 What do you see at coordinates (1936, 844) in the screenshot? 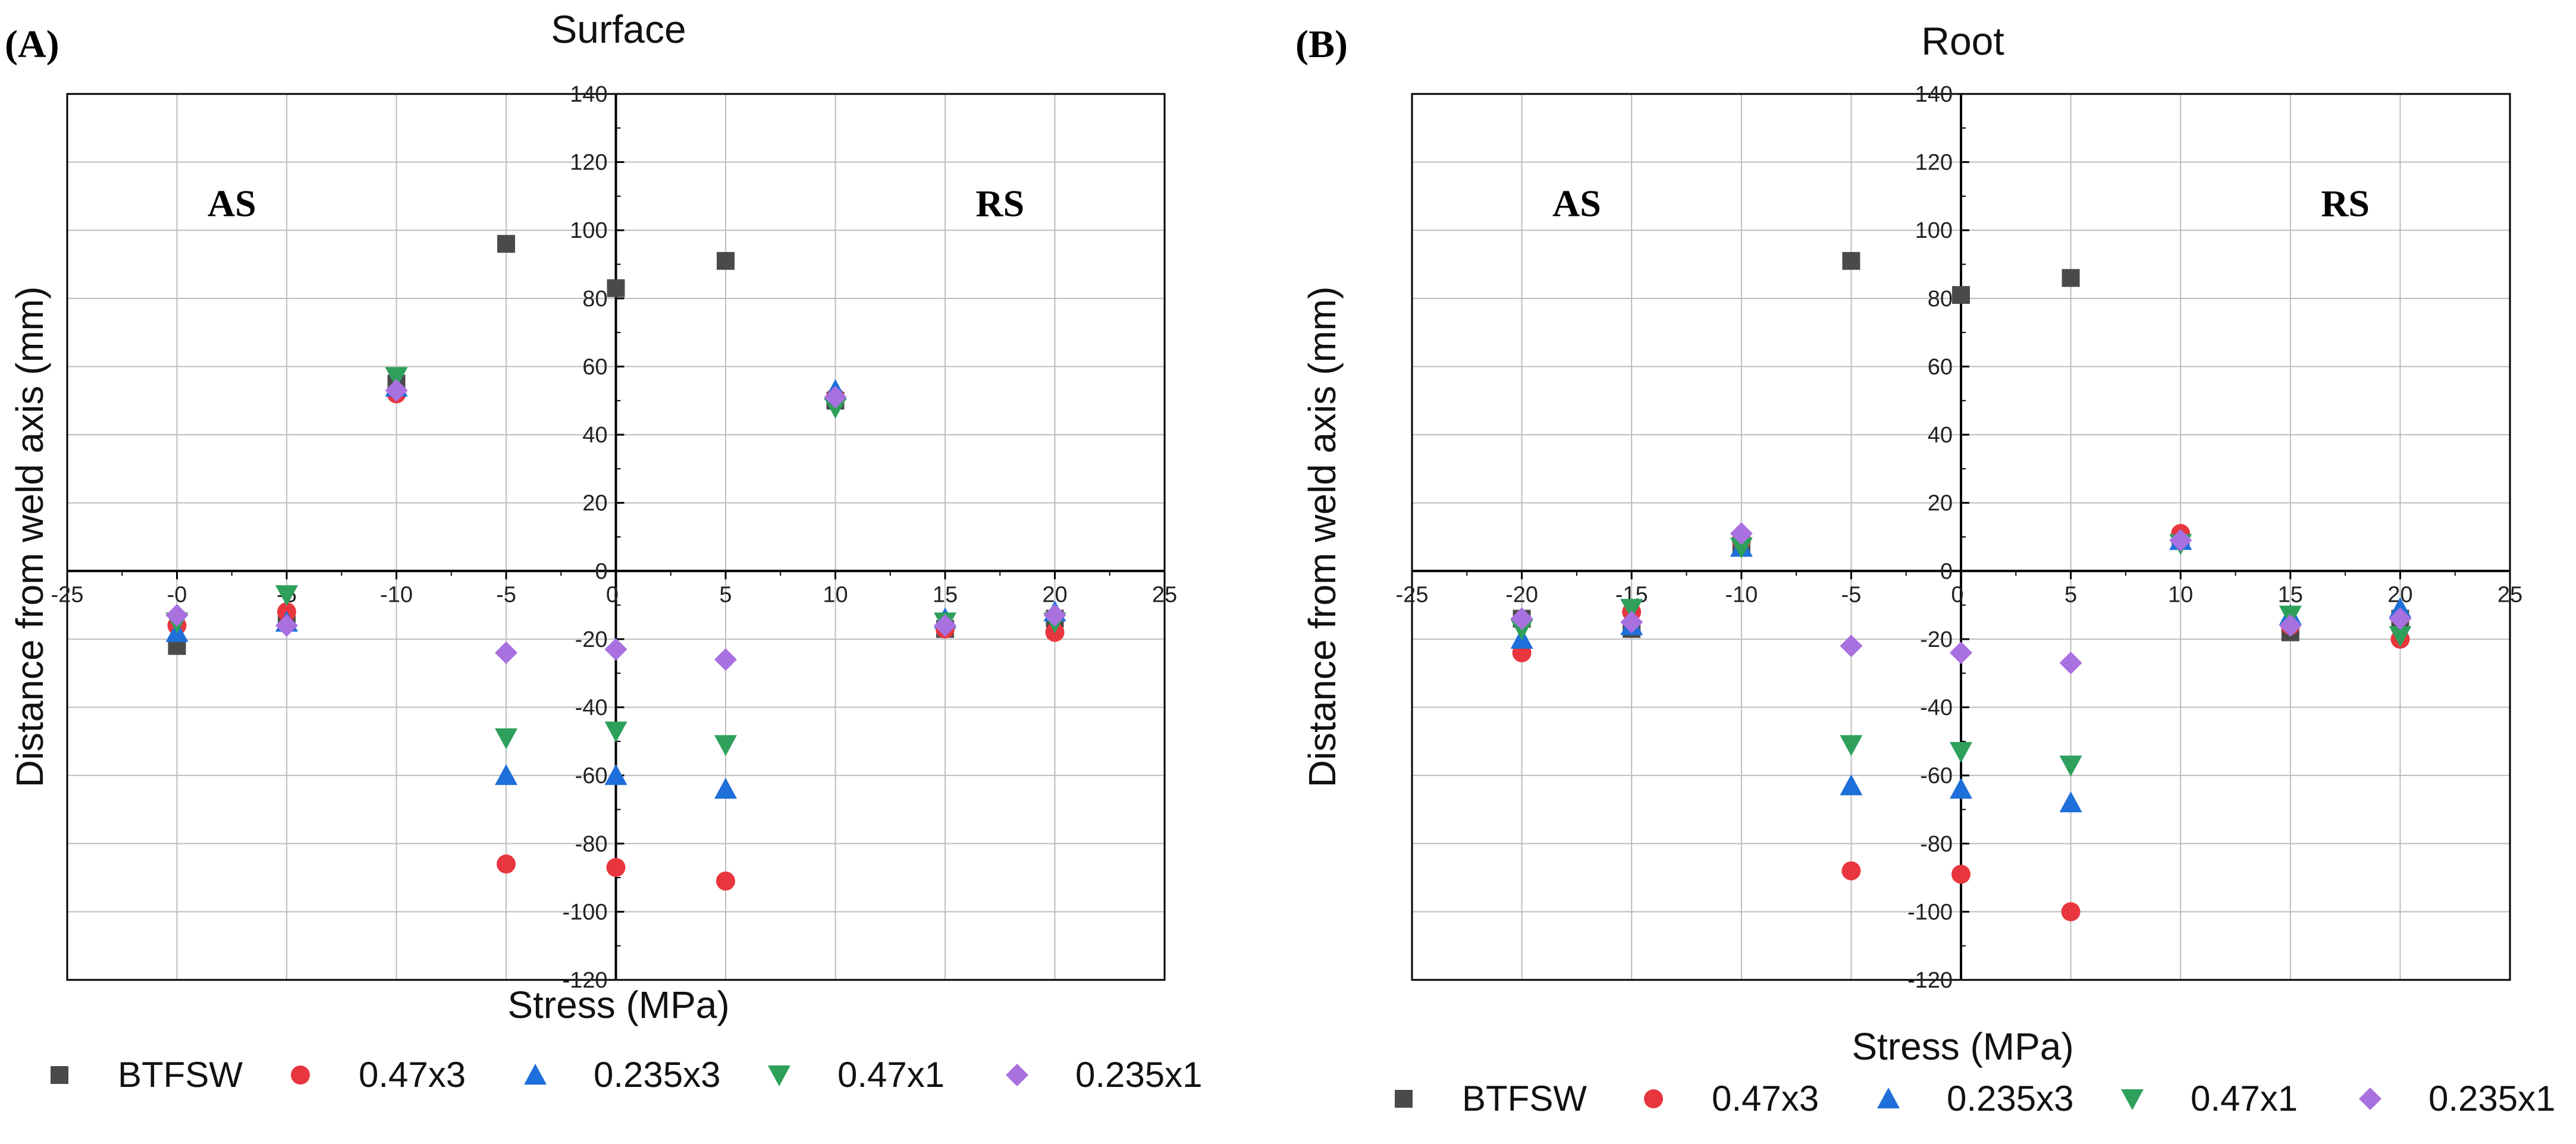
I see `y-tick-label: -80` at bounding box center [1936, 844].